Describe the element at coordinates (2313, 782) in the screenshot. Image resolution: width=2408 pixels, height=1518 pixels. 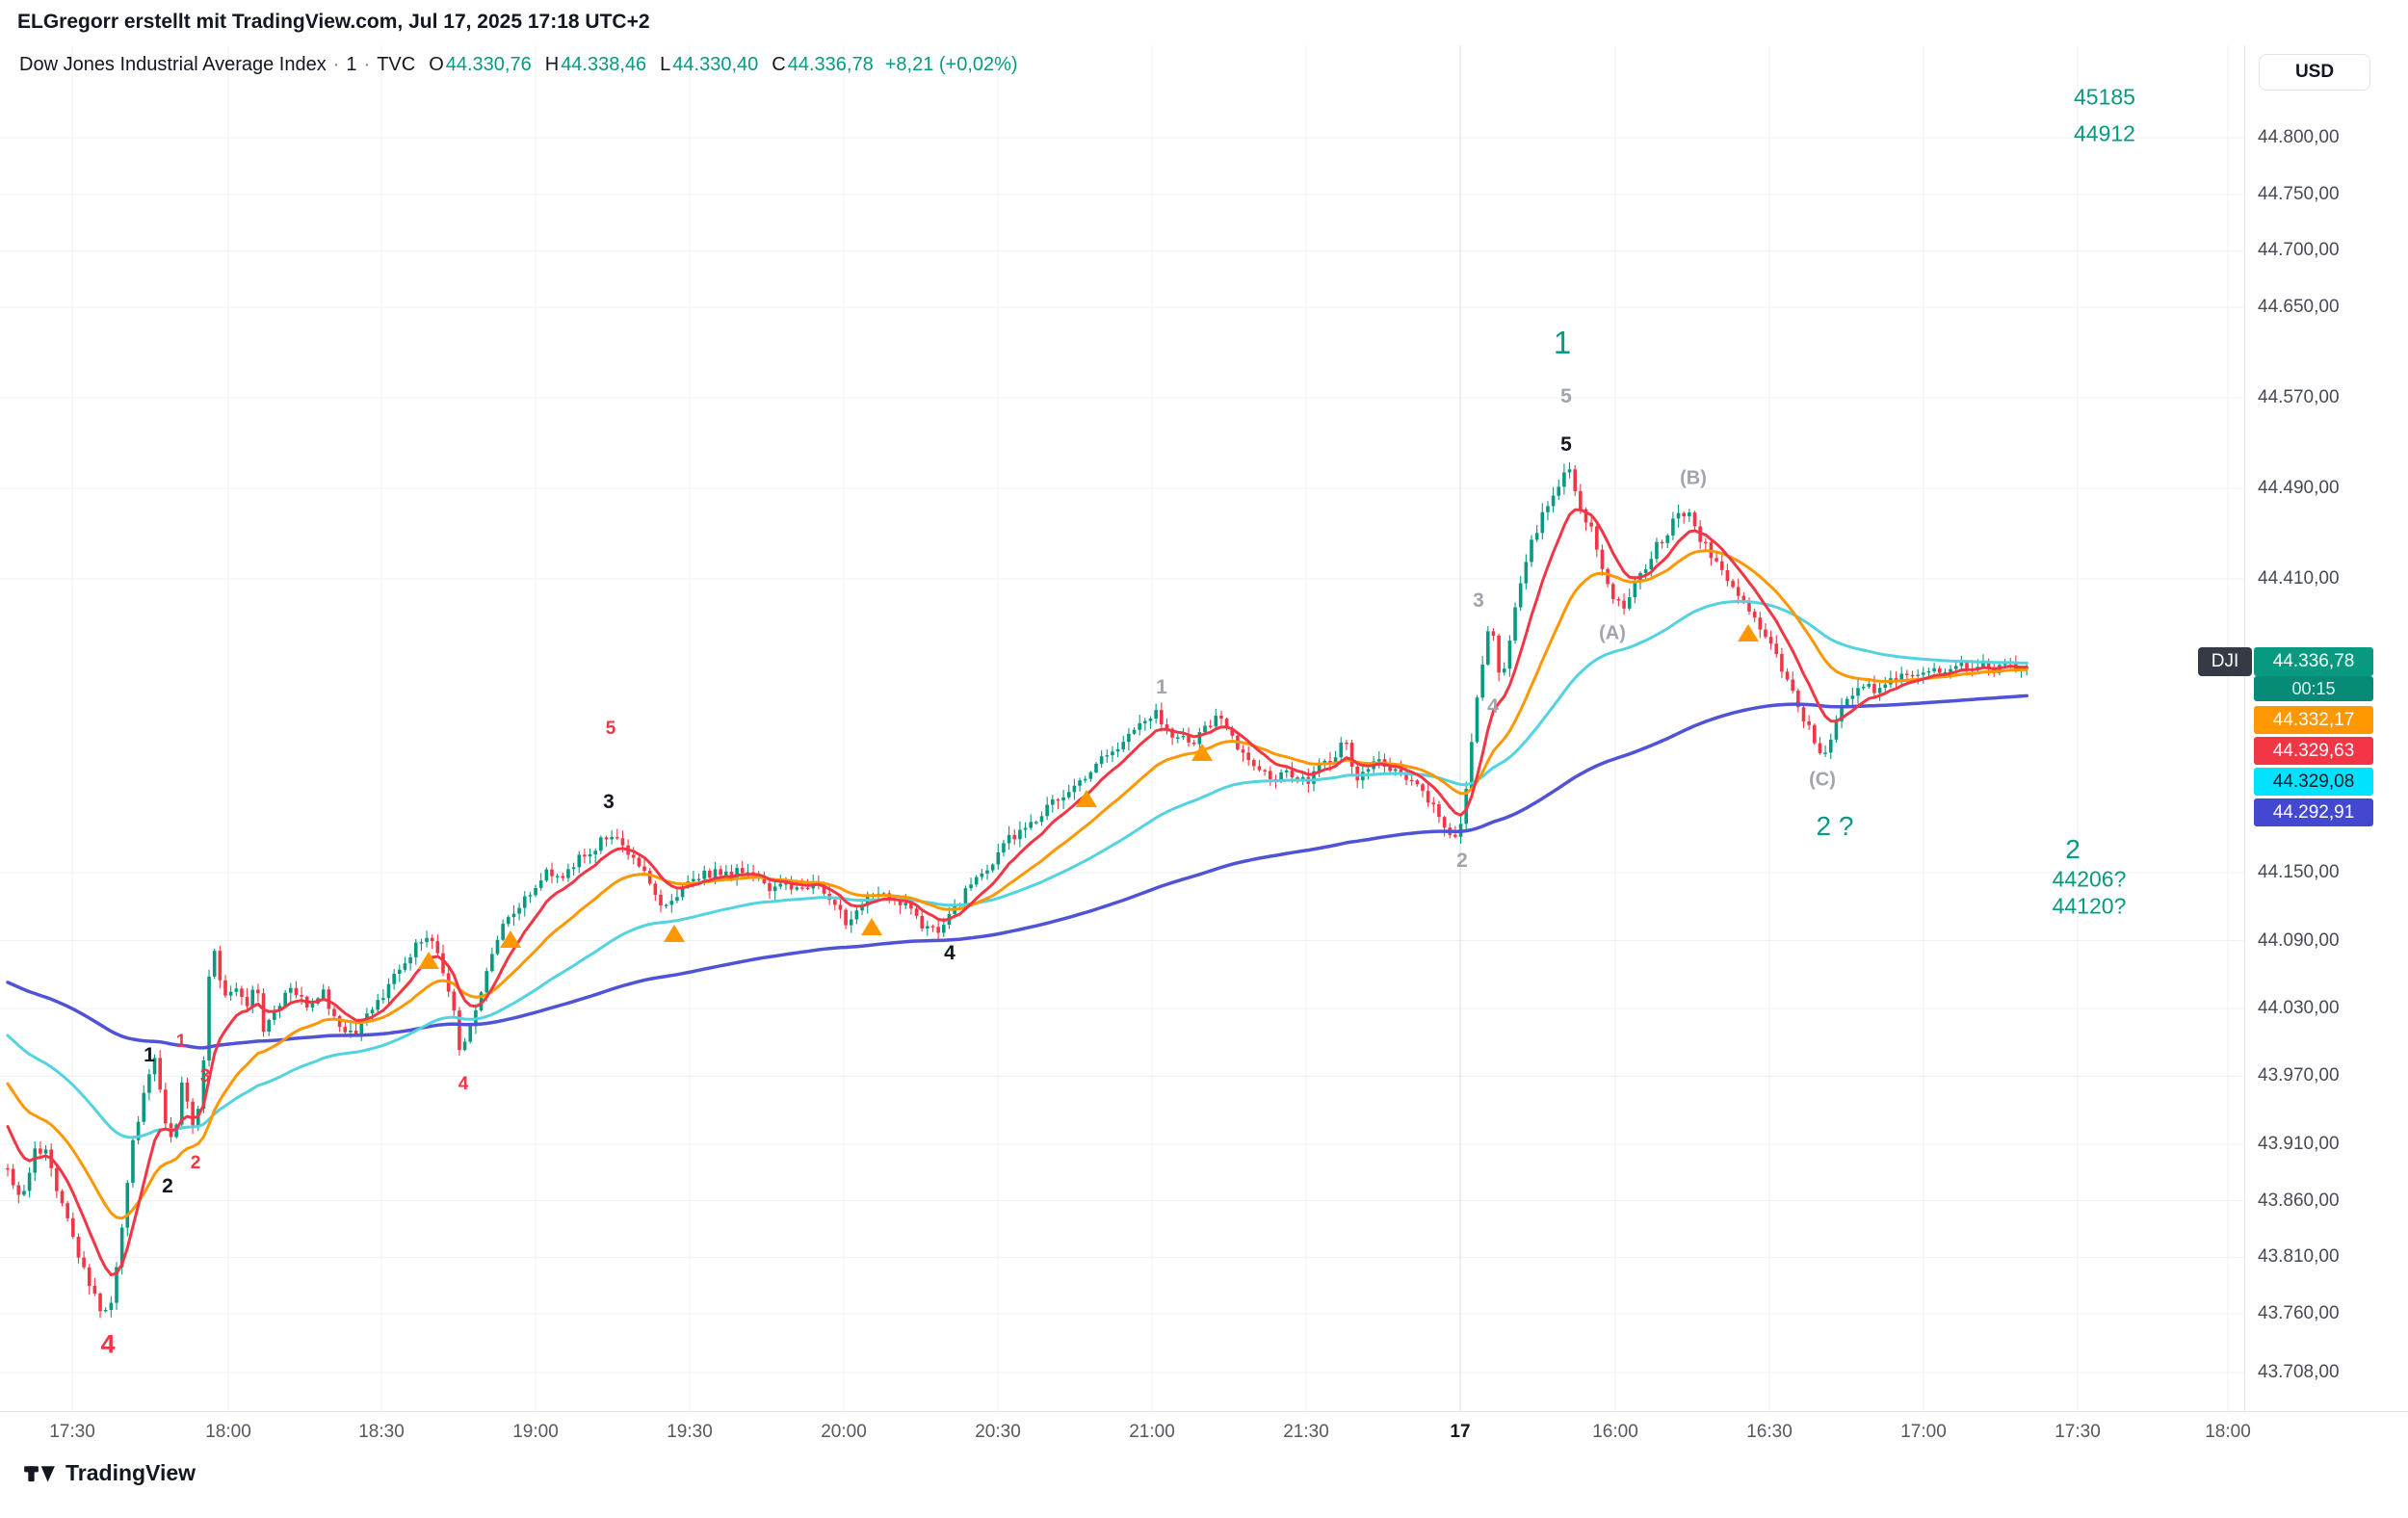
I see `ma-price-badge: 44.329,08` at that location.